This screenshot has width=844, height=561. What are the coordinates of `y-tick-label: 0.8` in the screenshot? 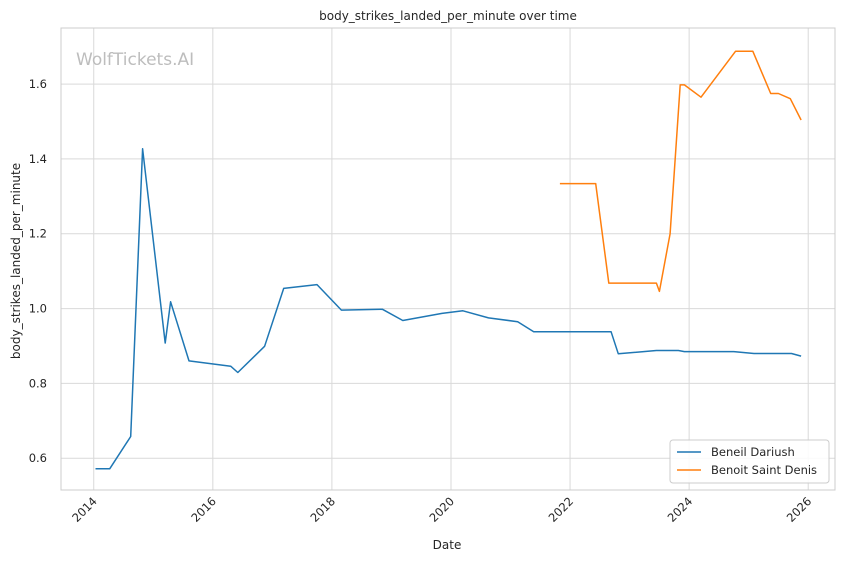 It's located at (38, 383).